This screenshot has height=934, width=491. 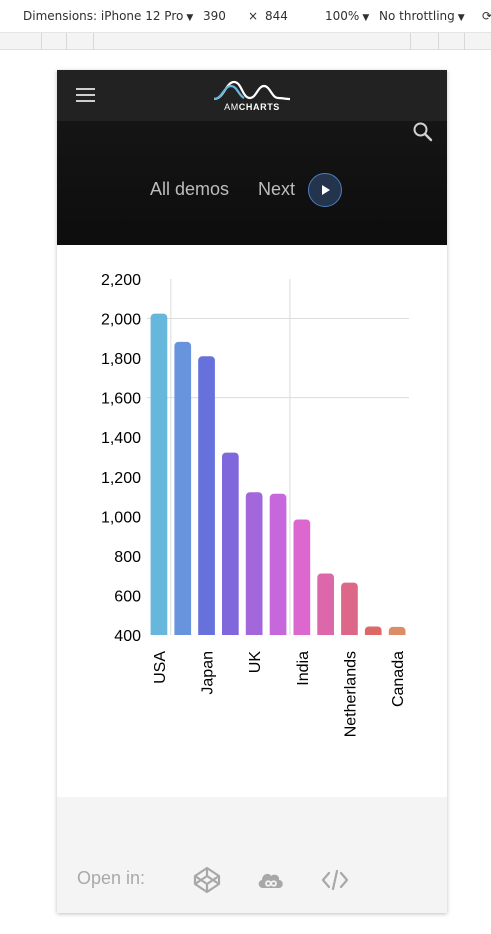 What do you see at coordinates (335, 880) in the screenshot?
I see `code-icon` at bounding box center [335, 880].